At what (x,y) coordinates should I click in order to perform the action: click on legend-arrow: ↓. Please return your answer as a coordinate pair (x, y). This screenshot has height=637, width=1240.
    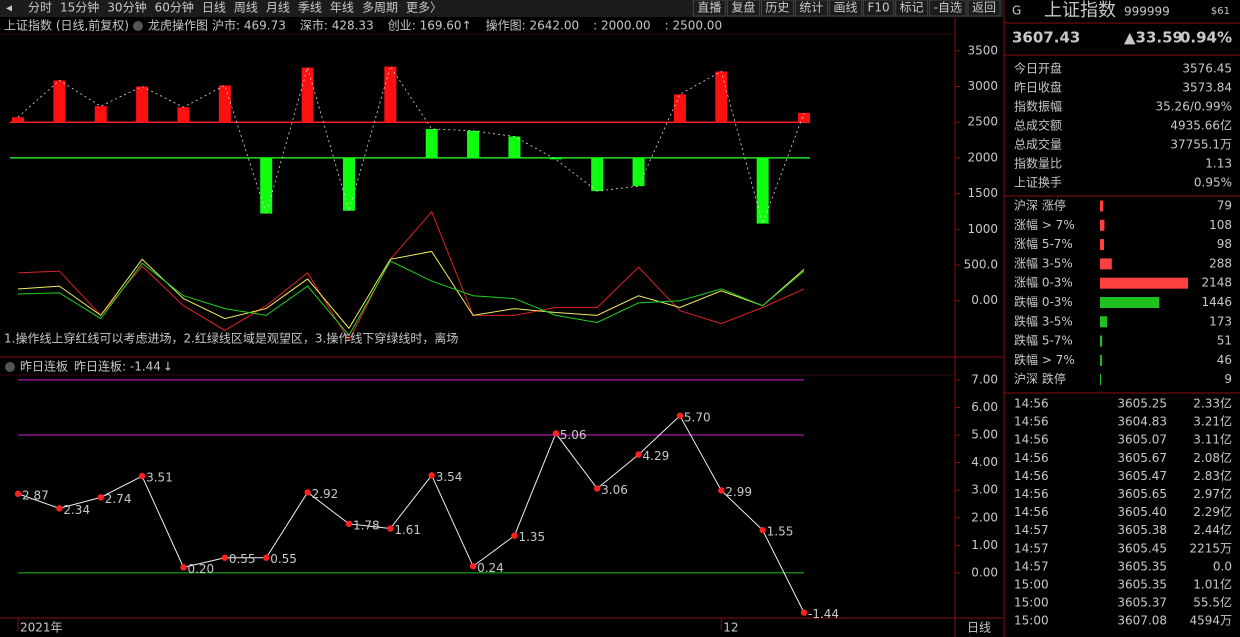
    Looking at the image, I should click on (168, 367).